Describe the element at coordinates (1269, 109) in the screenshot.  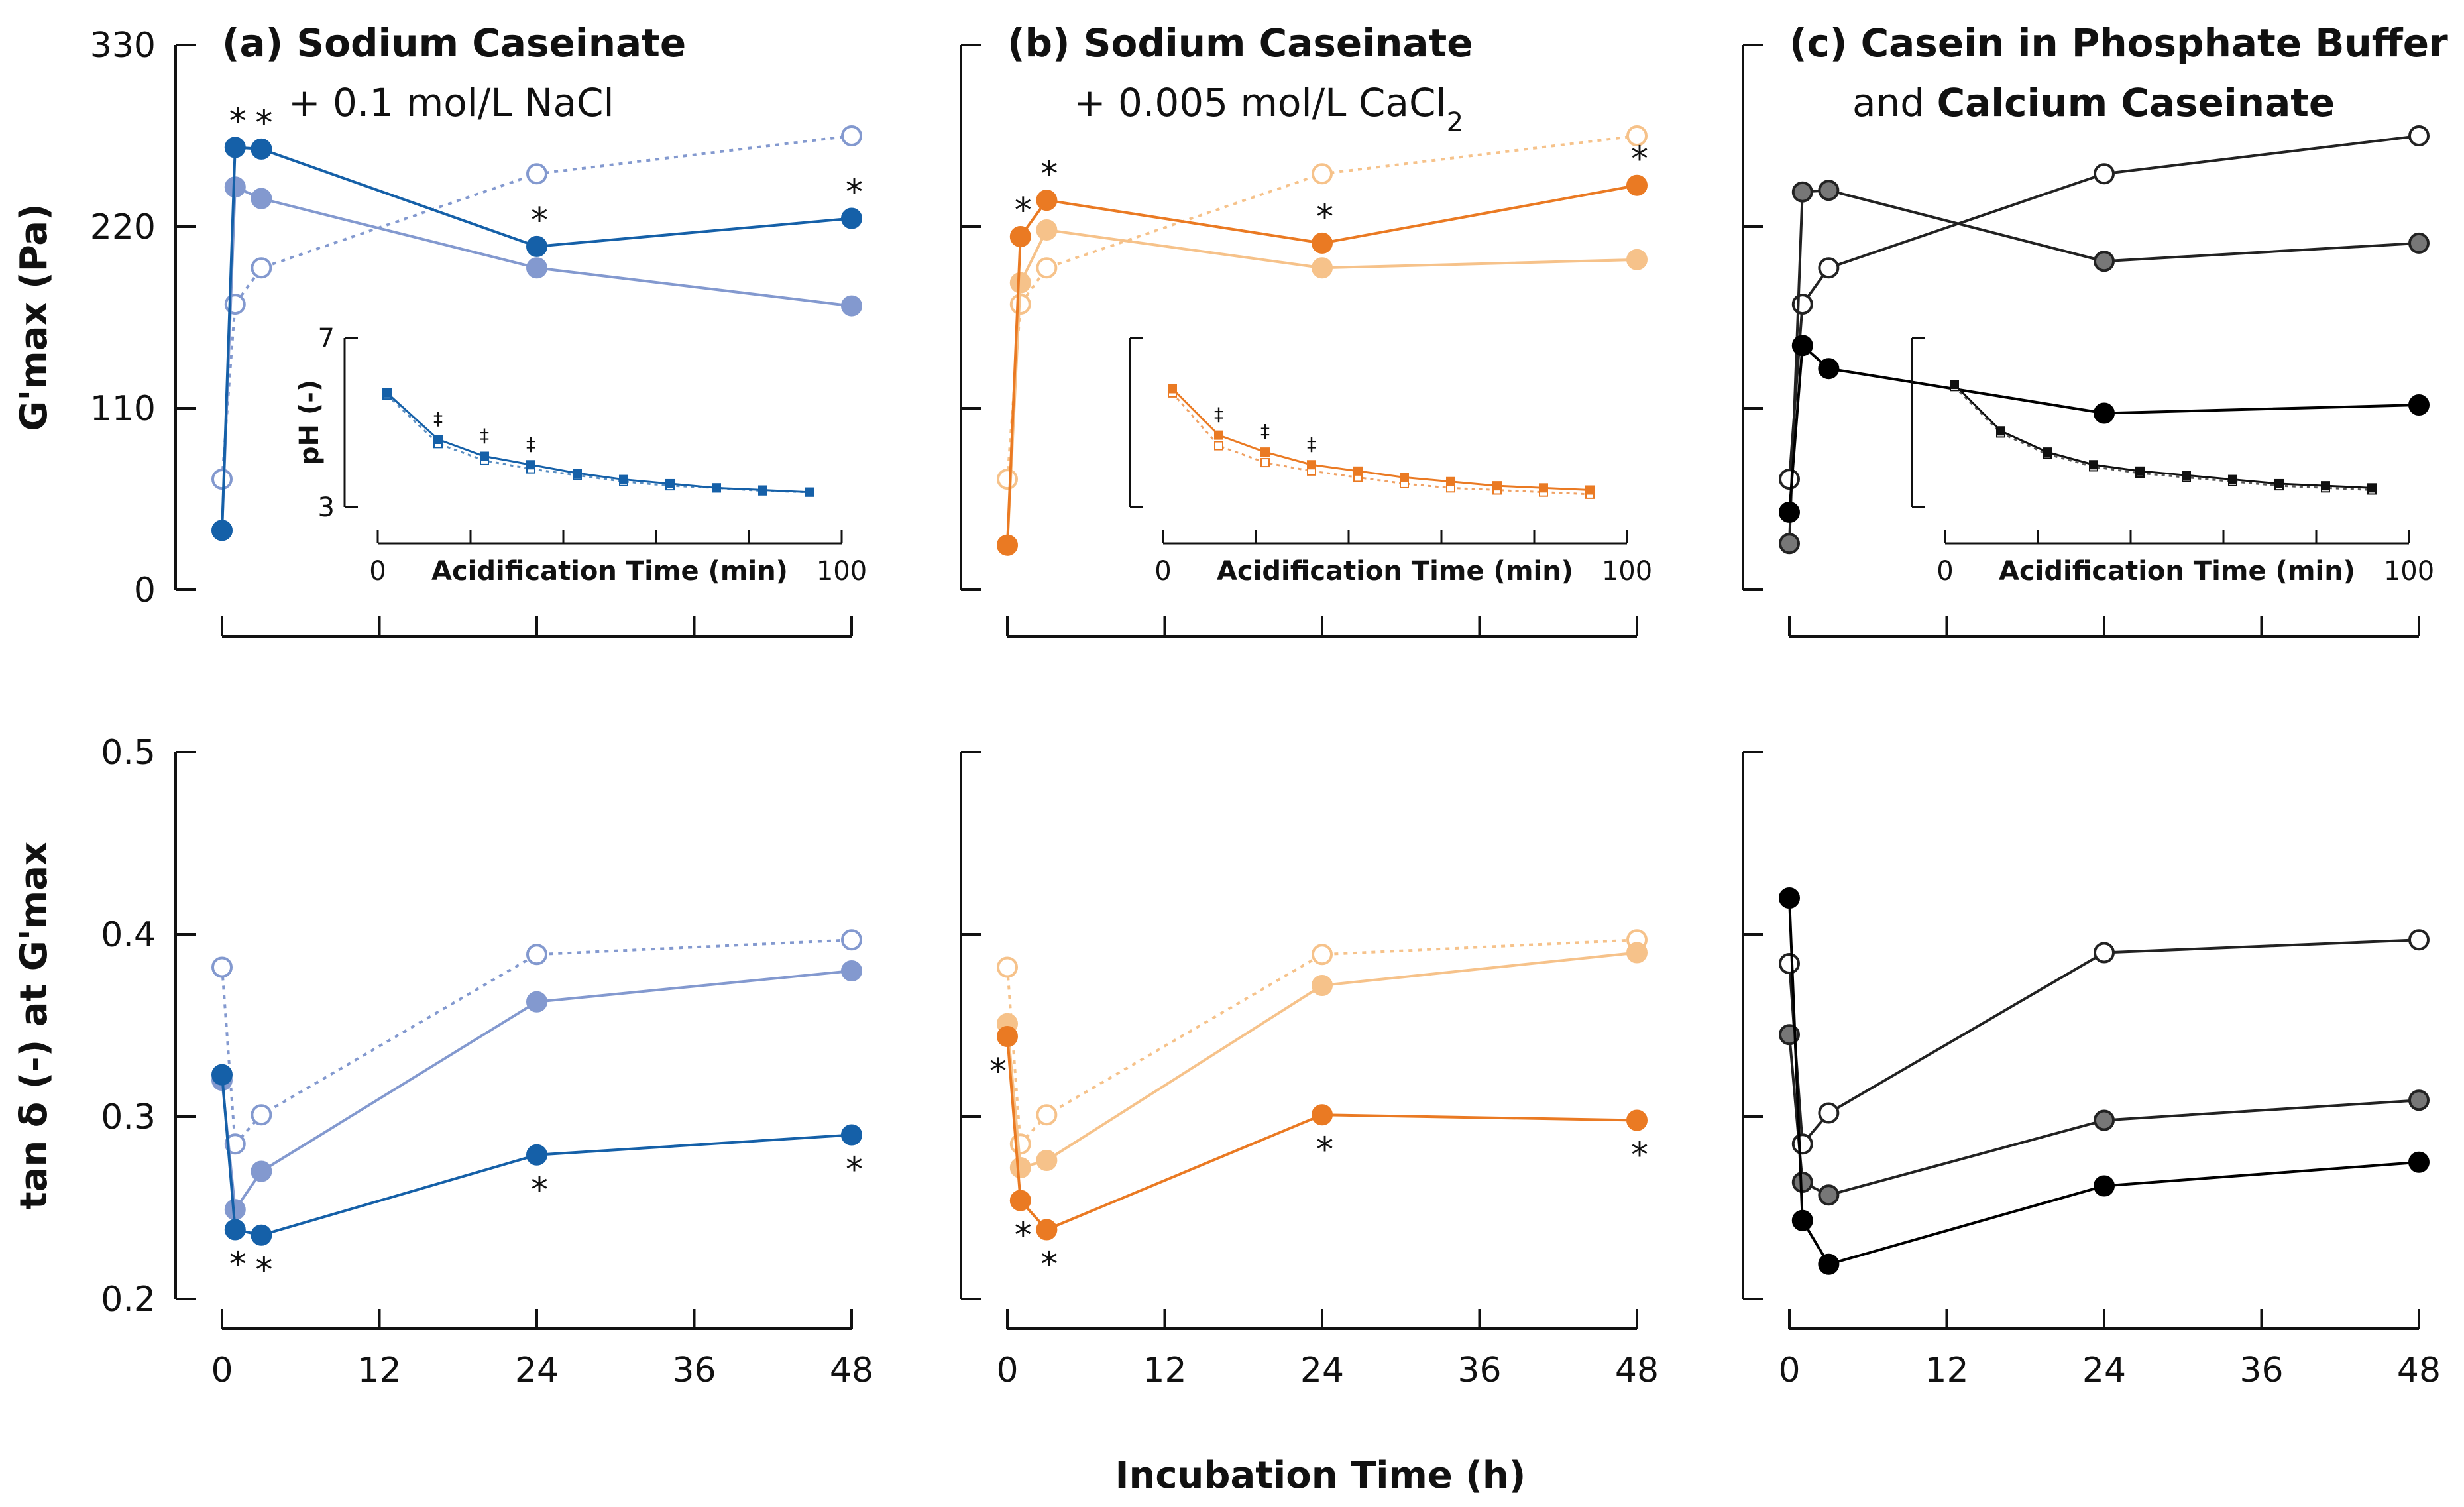
I see `panel-subtitle: + 0.005 mol/L CaCl2` at that location.